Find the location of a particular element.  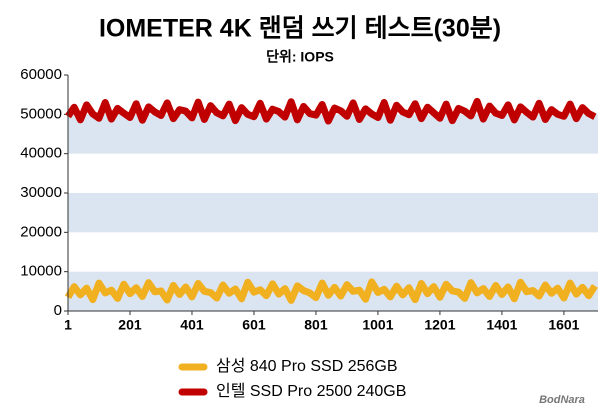

watermark: BodNara is located at coordinates (562, 400).